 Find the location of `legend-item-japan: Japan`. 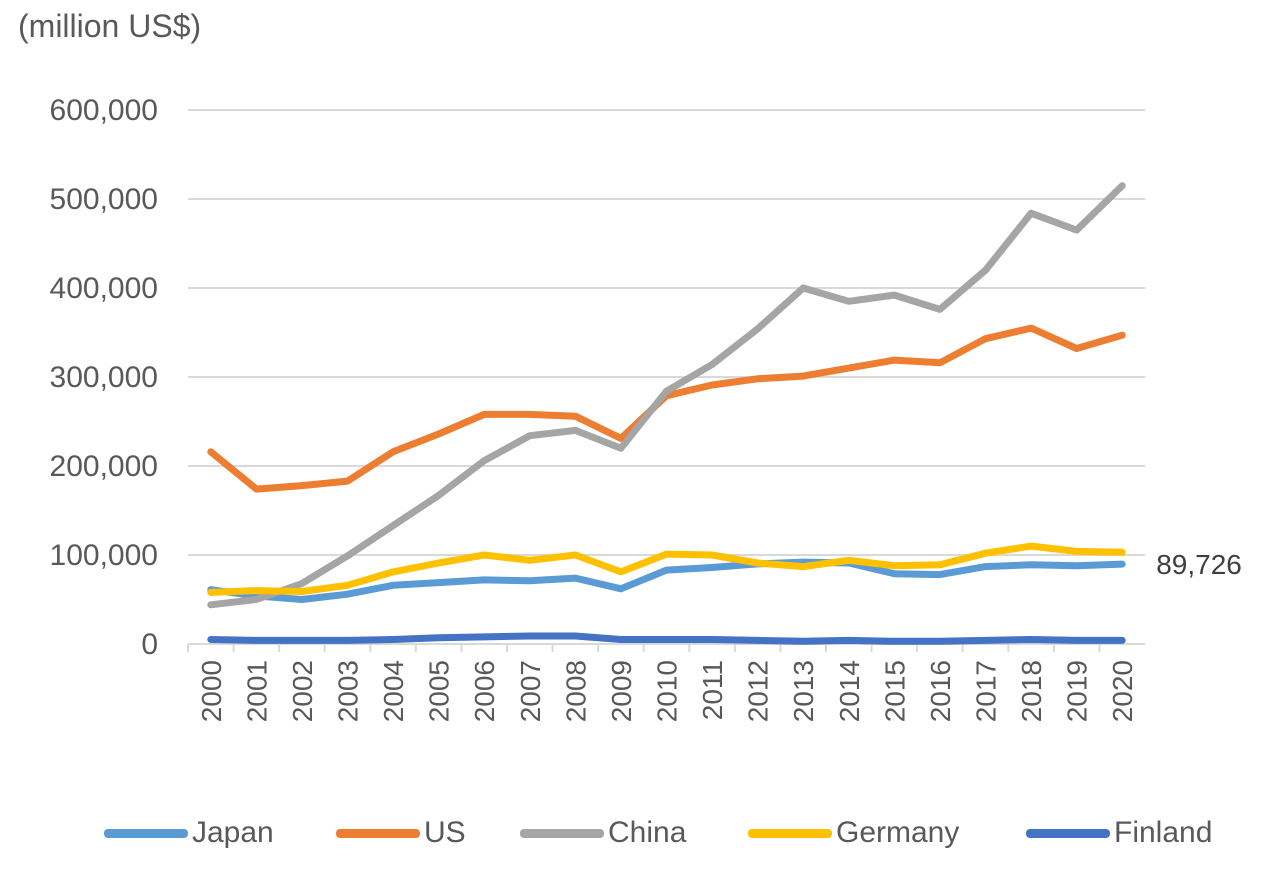

legend-item-japan: Japan is located at coordinates (189, 833).